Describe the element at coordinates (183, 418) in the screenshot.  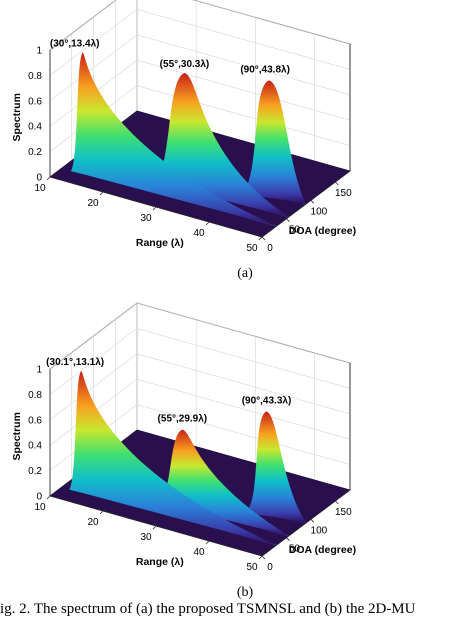
I see `peak-label: (55°,29.9λ)` at that location.